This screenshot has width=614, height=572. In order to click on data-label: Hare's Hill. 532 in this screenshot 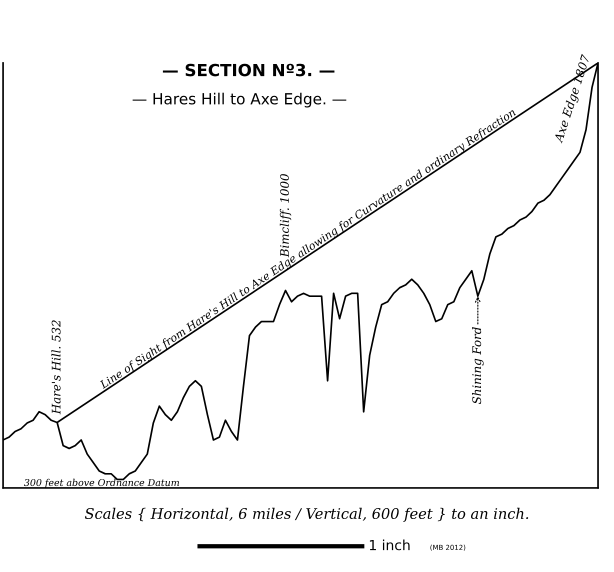, I will do `click(56, 367)`.